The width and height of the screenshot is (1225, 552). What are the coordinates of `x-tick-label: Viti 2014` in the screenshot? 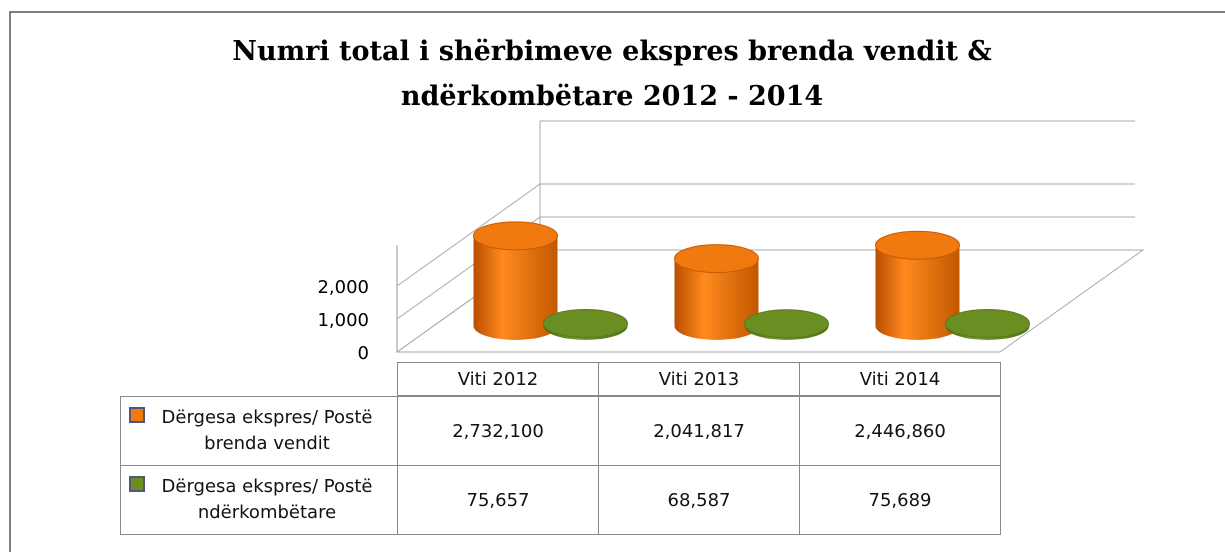 It's located at (900, 379).